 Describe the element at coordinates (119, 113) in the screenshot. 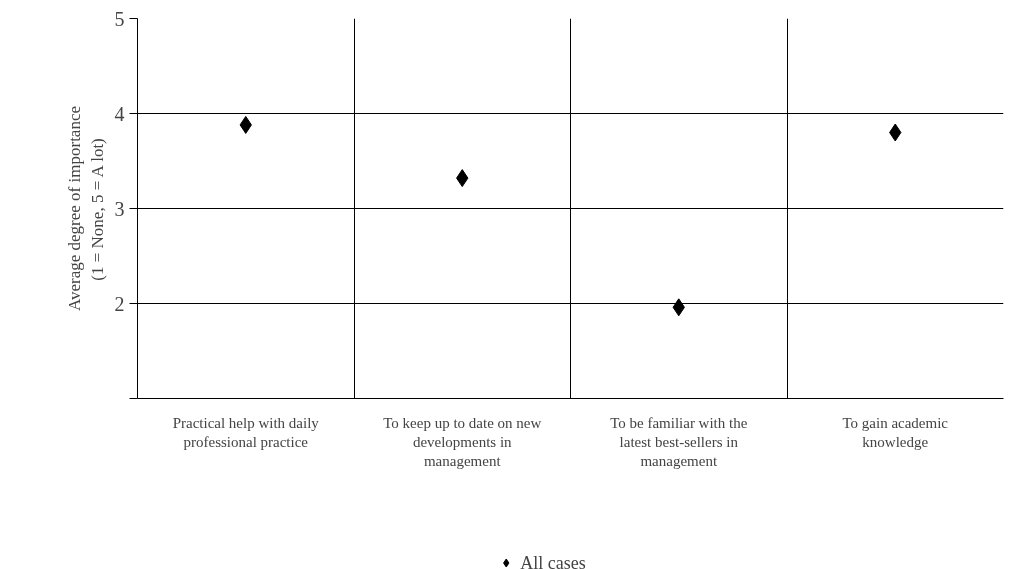

I see `y-tick-label: 4` at that location.